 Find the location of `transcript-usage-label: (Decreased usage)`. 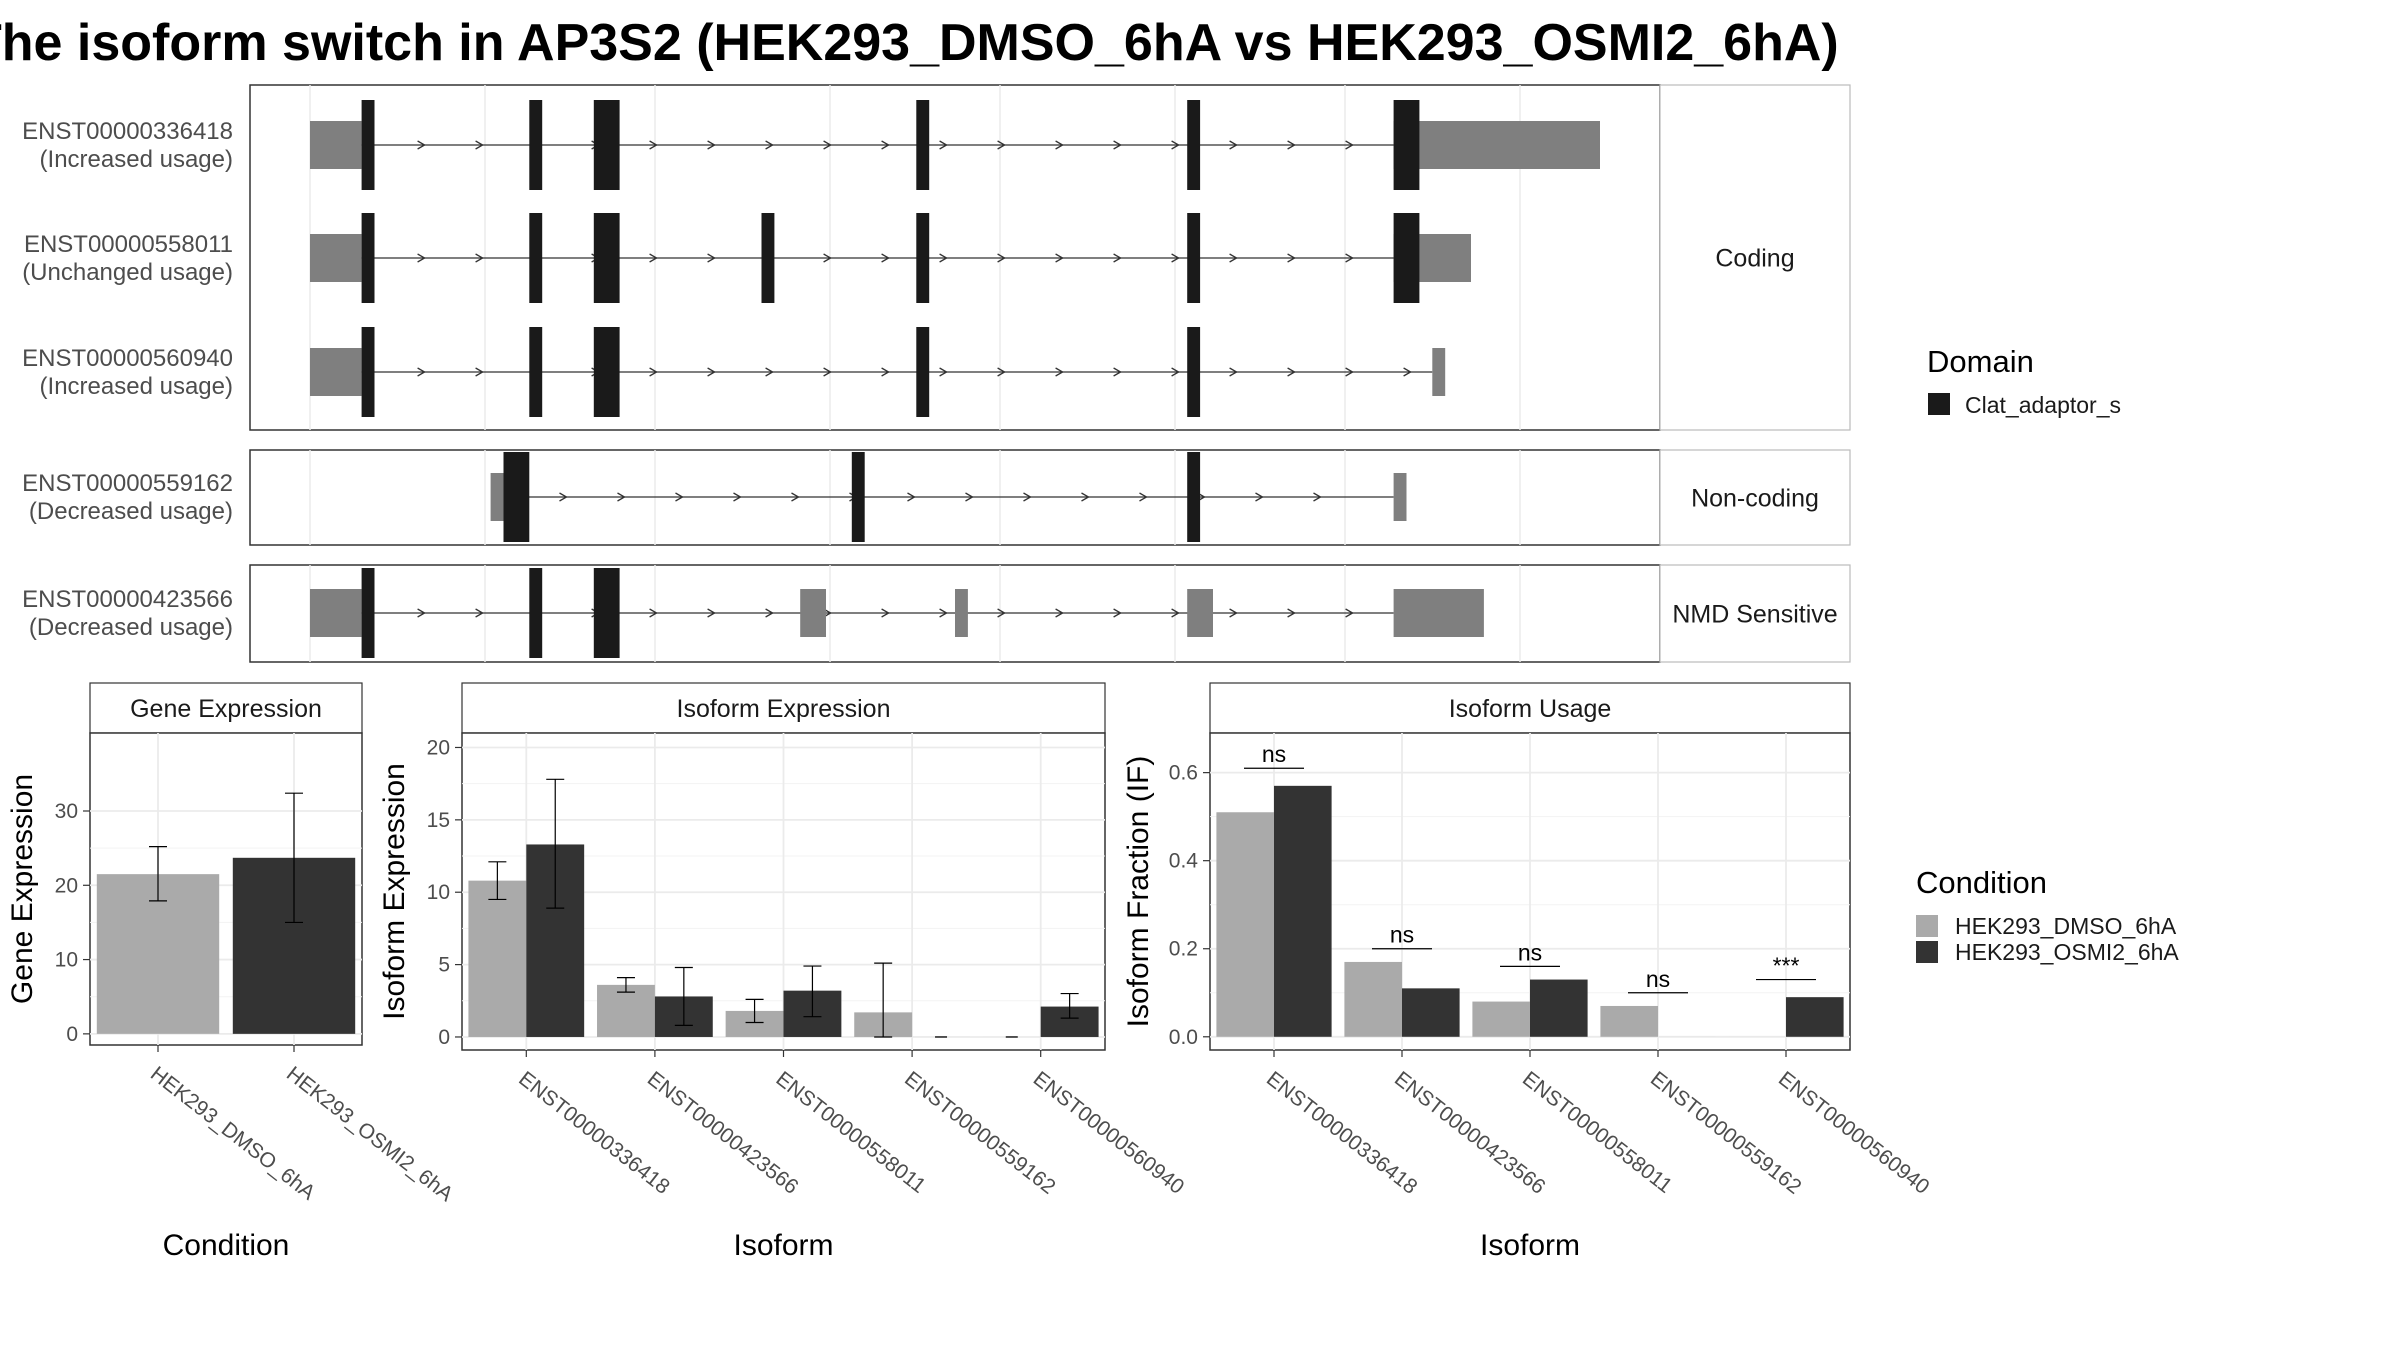

transcript-usage-label: (Decreased usage) is located at coordinates (131, 627).